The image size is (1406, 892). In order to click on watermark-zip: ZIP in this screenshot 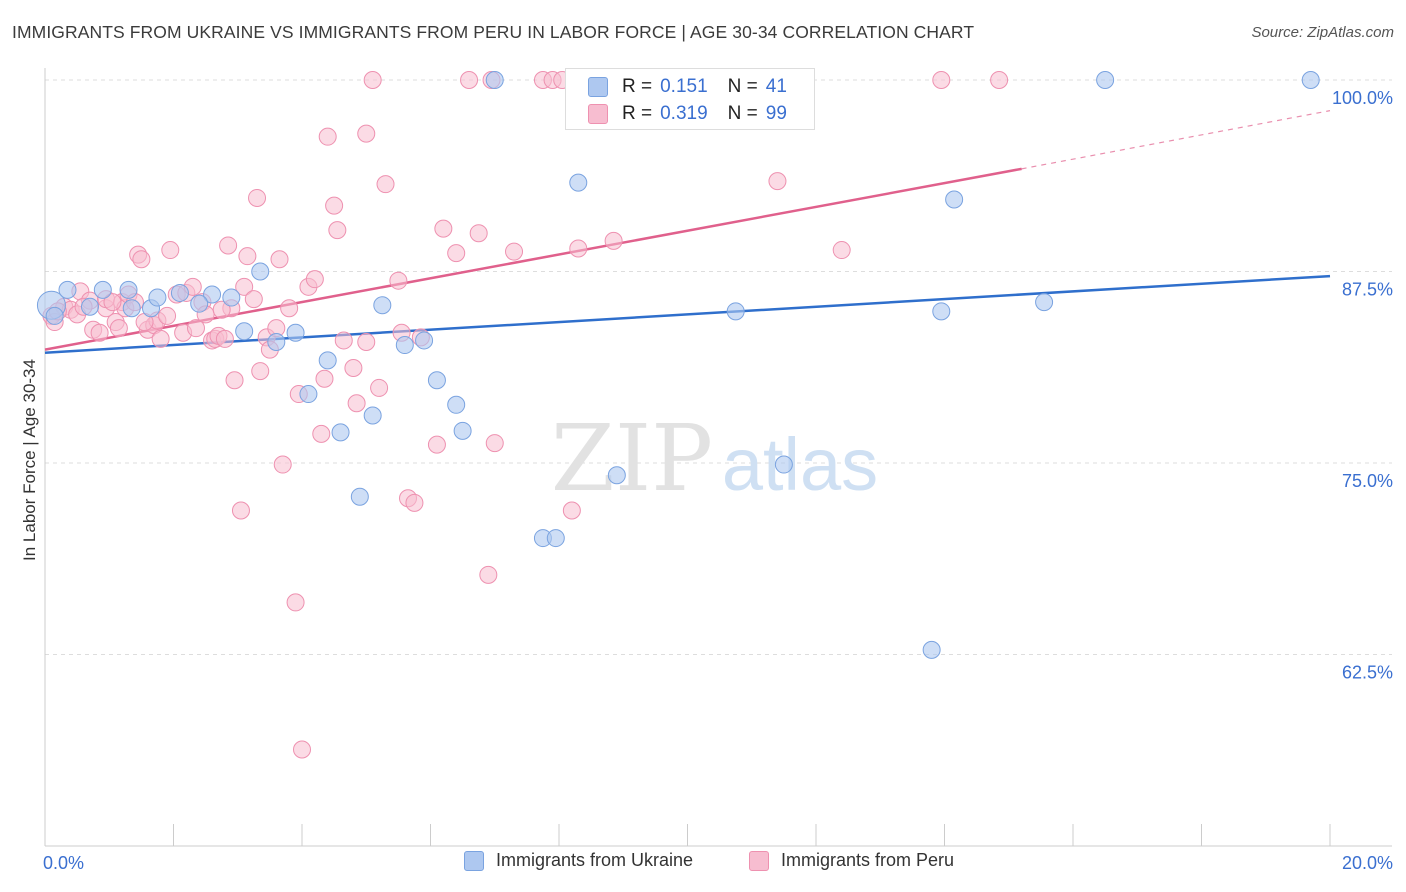, I will do `click(632, 458)`.